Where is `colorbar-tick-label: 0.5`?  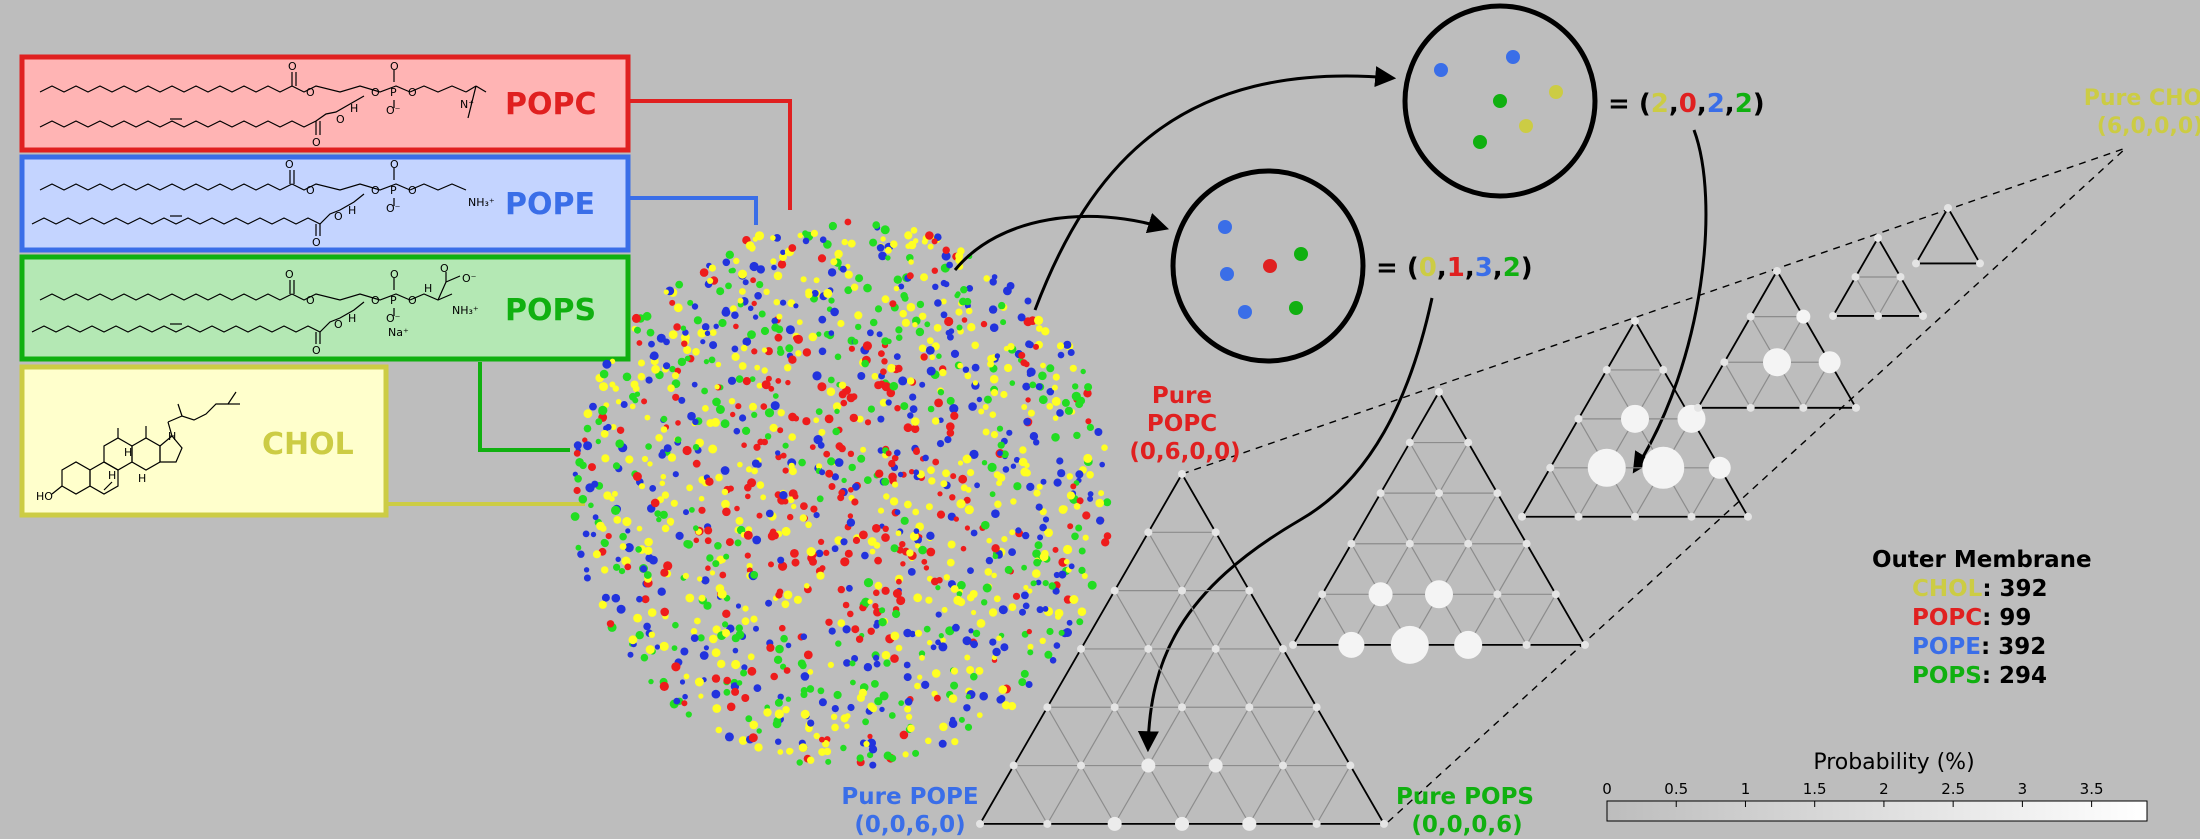 colorbar-tick-label: 0.5 is located at coordinates (1676, 789).